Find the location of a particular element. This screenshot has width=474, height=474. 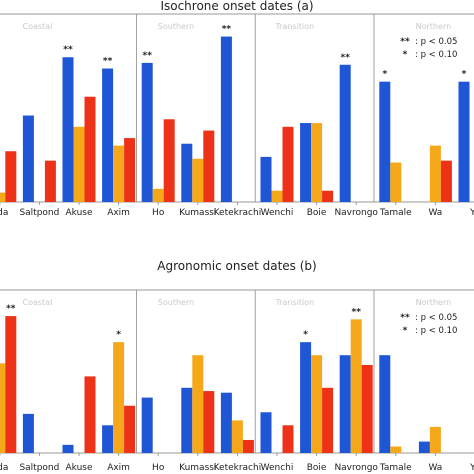

legend-symbol: ** is located at coordinates (405, 42).